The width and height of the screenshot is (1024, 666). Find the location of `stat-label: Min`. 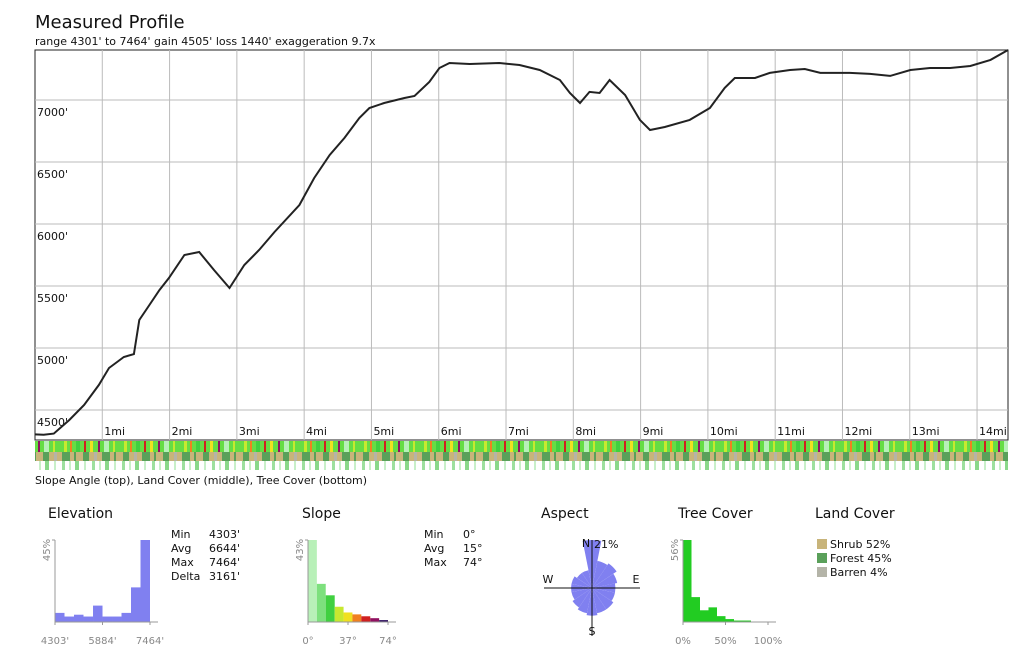

stat-label: Min is located at coordinates (434, 534).